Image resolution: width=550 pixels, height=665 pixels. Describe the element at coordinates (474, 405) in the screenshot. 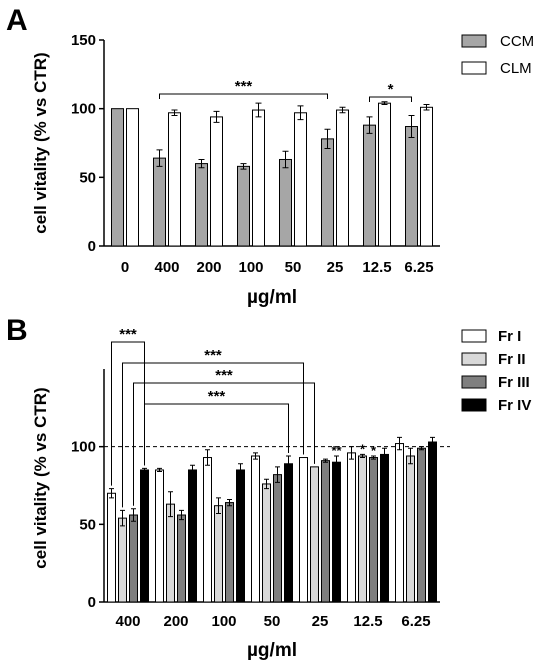

I see `legend-swatch-fr-iv` at that location.